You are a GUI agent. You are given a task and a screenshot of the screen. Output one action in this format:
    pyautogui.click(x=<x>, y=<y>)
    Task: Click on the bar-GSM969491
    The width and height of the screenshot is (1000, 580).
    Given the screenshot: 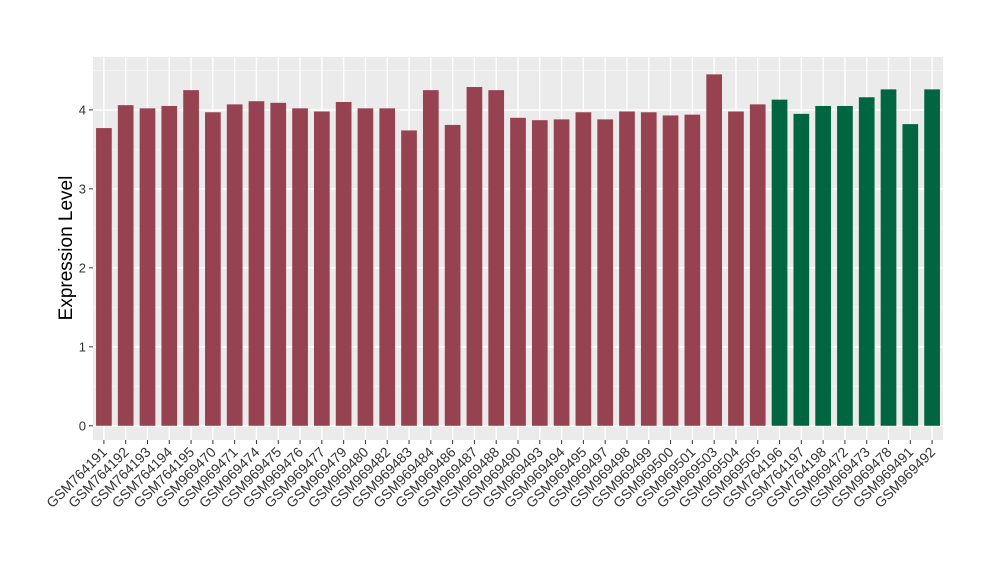 What is the action you would take?
    pyautogui.click(x=910, y=275)
    